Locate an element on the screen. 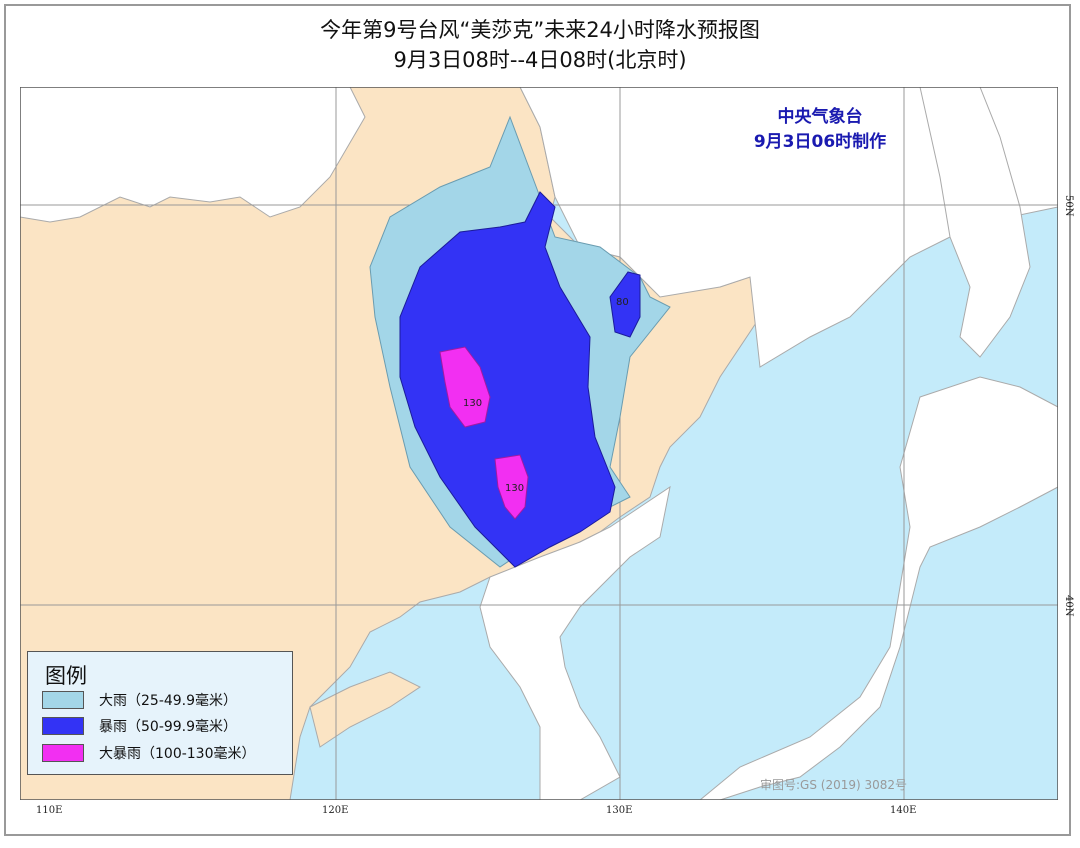 The image size is (1080, 848). legend-item-rainstorm: 暴雨（50-99.9毫米） is located at coordinates (139, 726).